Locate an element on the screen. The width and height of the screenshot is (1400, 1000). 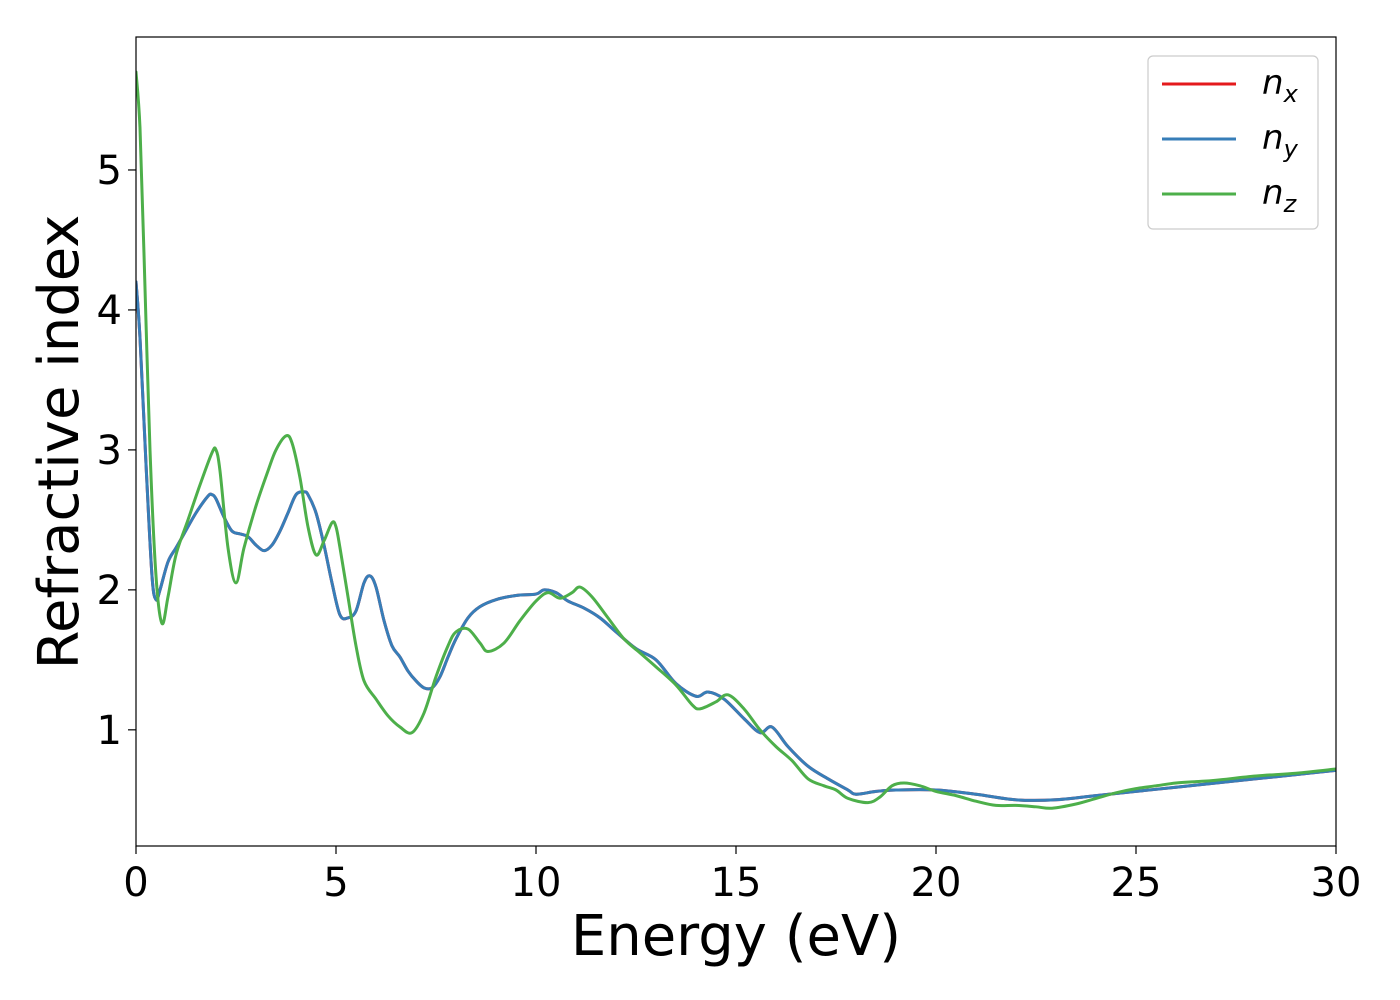
x-tick-label: 20 is located at coordinates (936, 883).